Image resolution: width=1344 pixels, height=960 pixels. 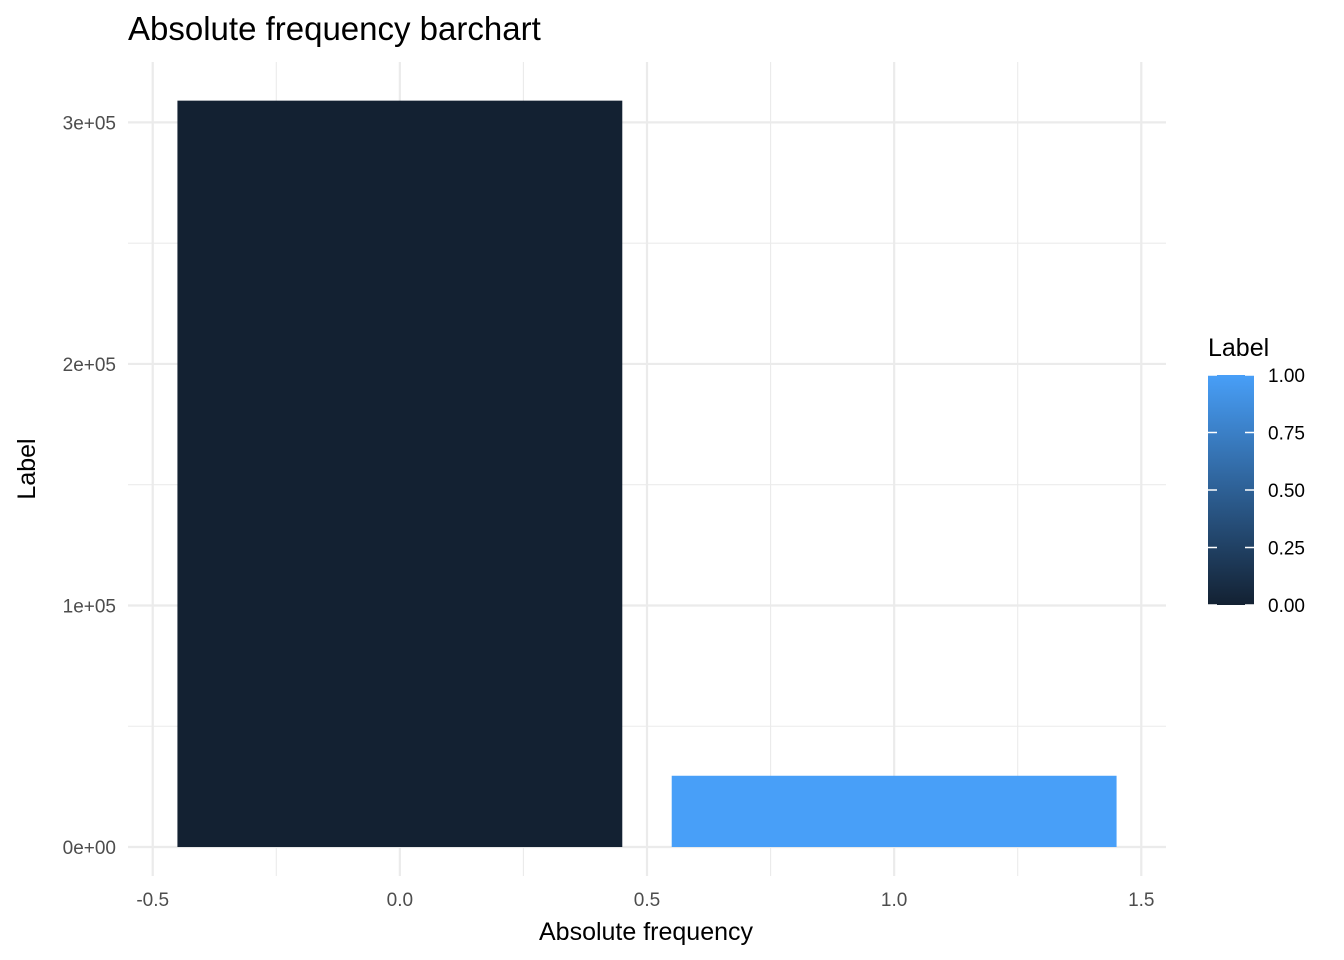 What do you see at coordinates (1286, 549) in the screenshot?
I see `legend-tick-label-1: 0.25` at bounding box center [1286, 549].